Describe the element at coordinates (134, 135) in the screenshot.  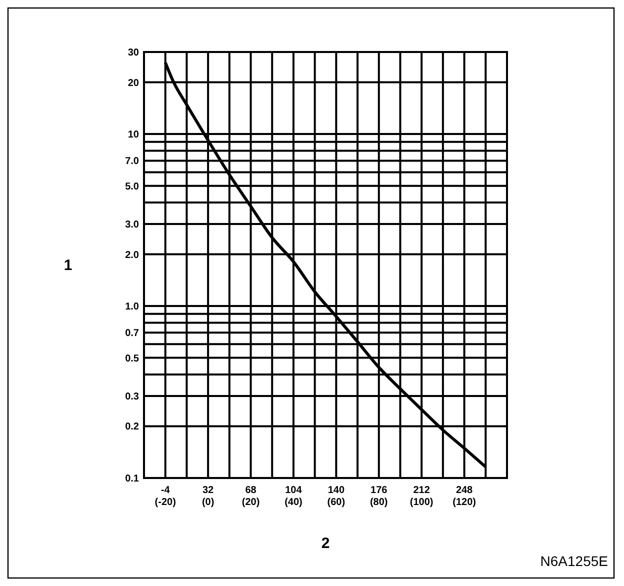
I see `y-tick-label: 10` at that location.